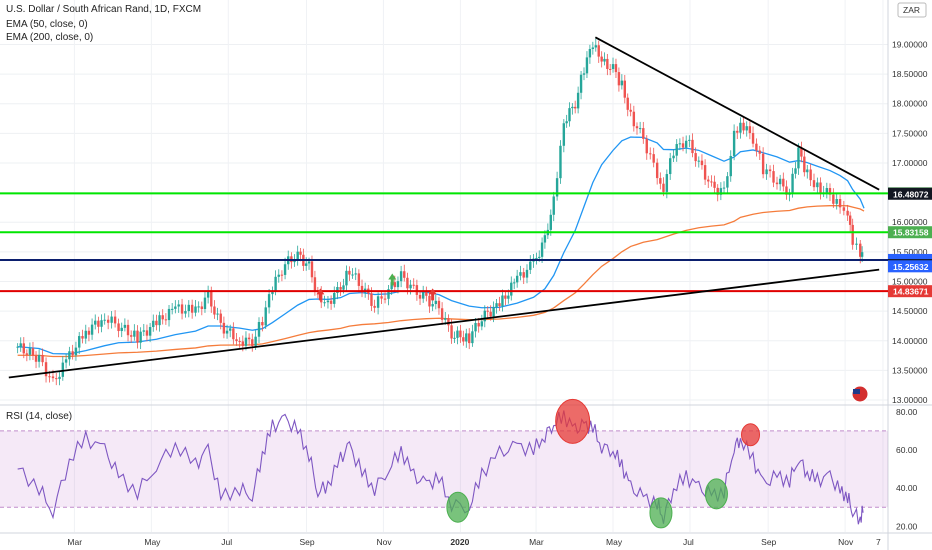 The height and width of the screenshot is (550, 932). I want to click on ema200-legend: EMA (200, close, 0), so click(50, 37).